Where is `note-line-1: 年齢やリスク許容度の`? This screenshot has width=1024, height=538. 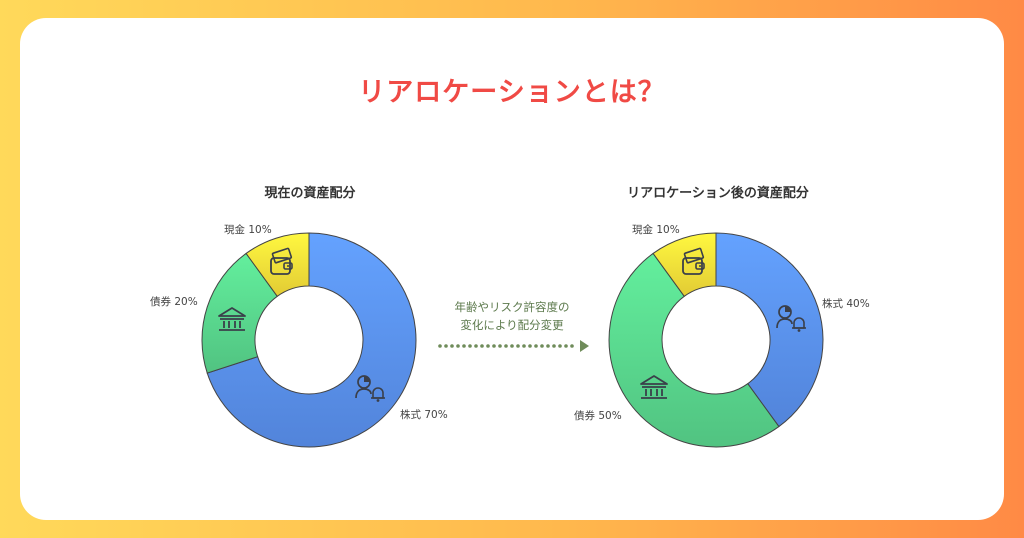
note-line-1: 年齢やリスク許容度の is located at coordinates (512, 307).